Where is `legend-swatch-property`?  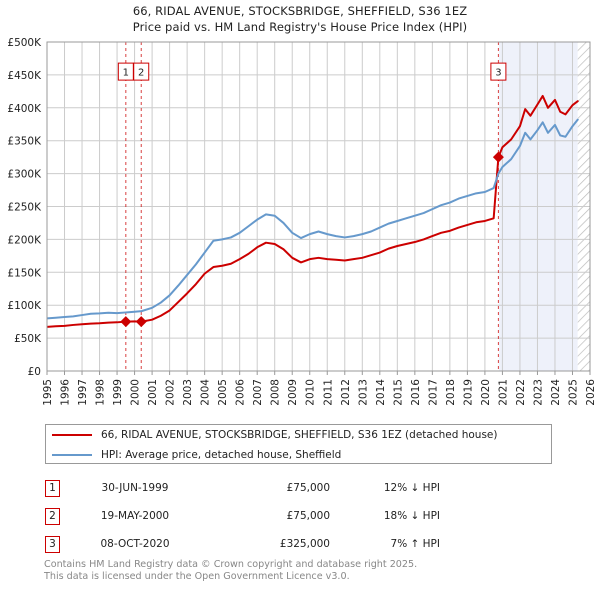
legend-swatch-property is located at coordinates (72, 435).